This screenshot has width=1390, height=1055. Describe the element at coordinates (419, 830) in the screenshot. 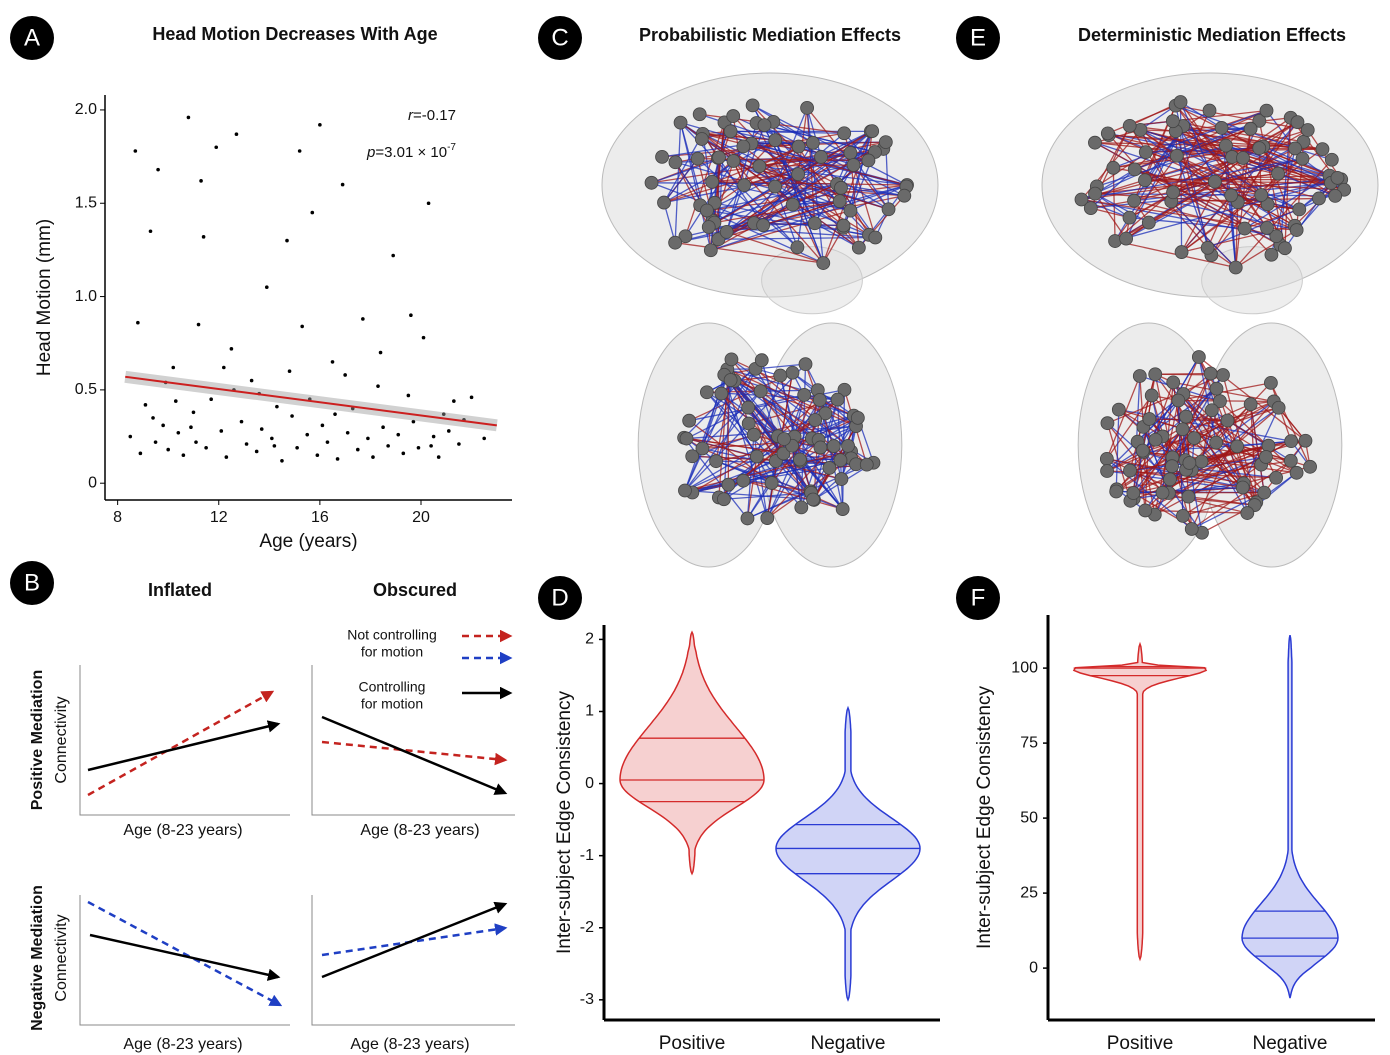

I see `schematic-x-label: Age (8-23 years)` at that location.